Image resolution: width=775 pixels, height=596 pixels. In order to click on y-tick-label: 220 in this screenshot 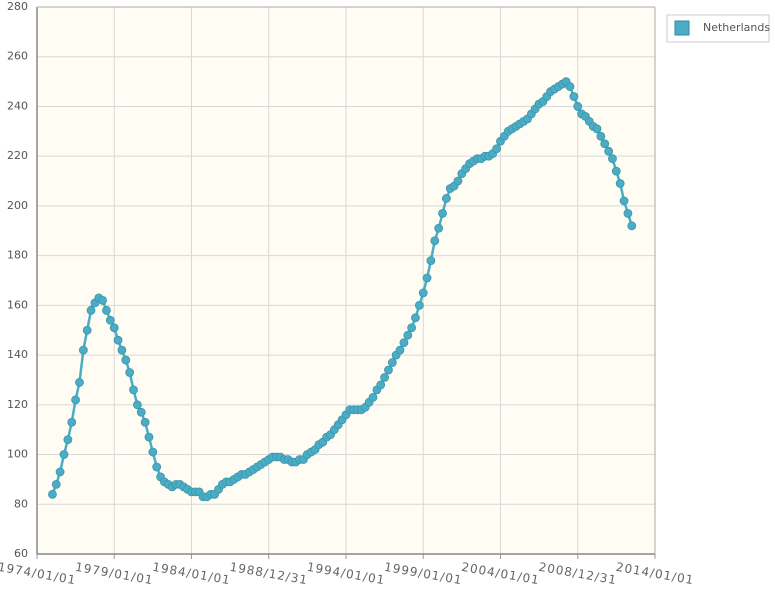, I will do `click(17, 155)`.